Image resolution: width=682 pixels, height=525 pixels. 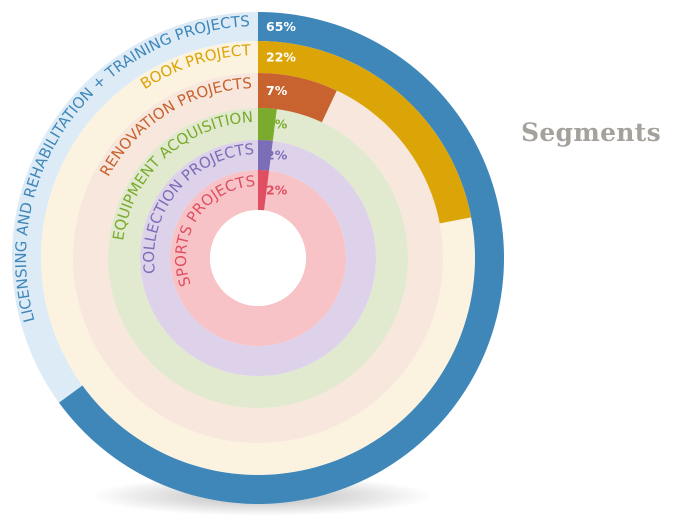 I want to click on percent-label-renovation-projects: 7%, so click(x=277, y=90).